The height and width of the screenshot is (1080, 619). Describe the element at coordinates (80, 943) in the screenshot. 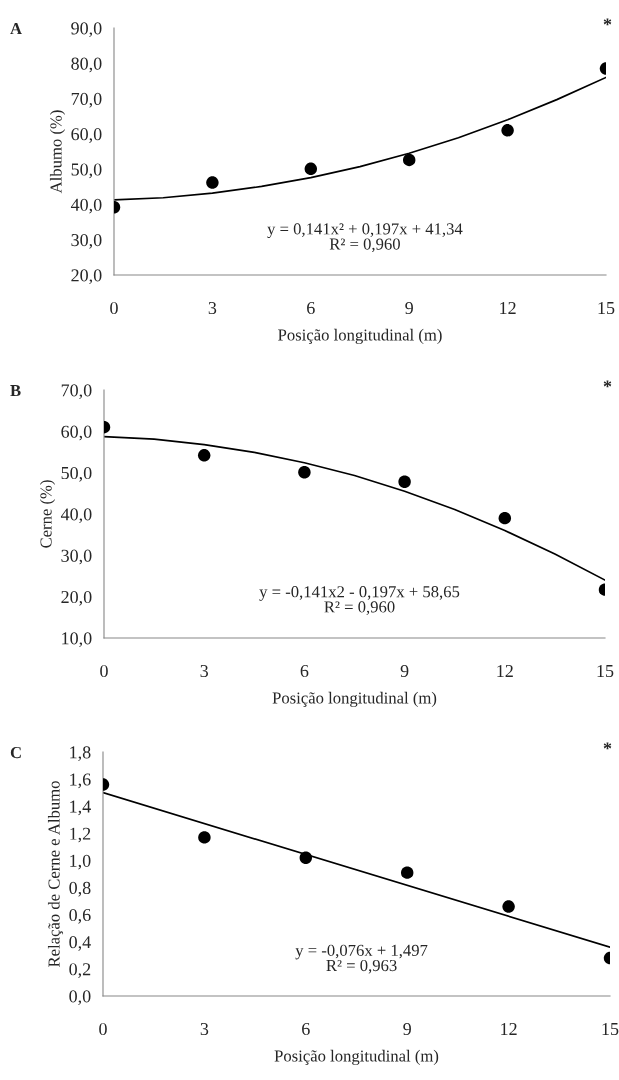

I see `y-tick-label: 0,4` at that location.